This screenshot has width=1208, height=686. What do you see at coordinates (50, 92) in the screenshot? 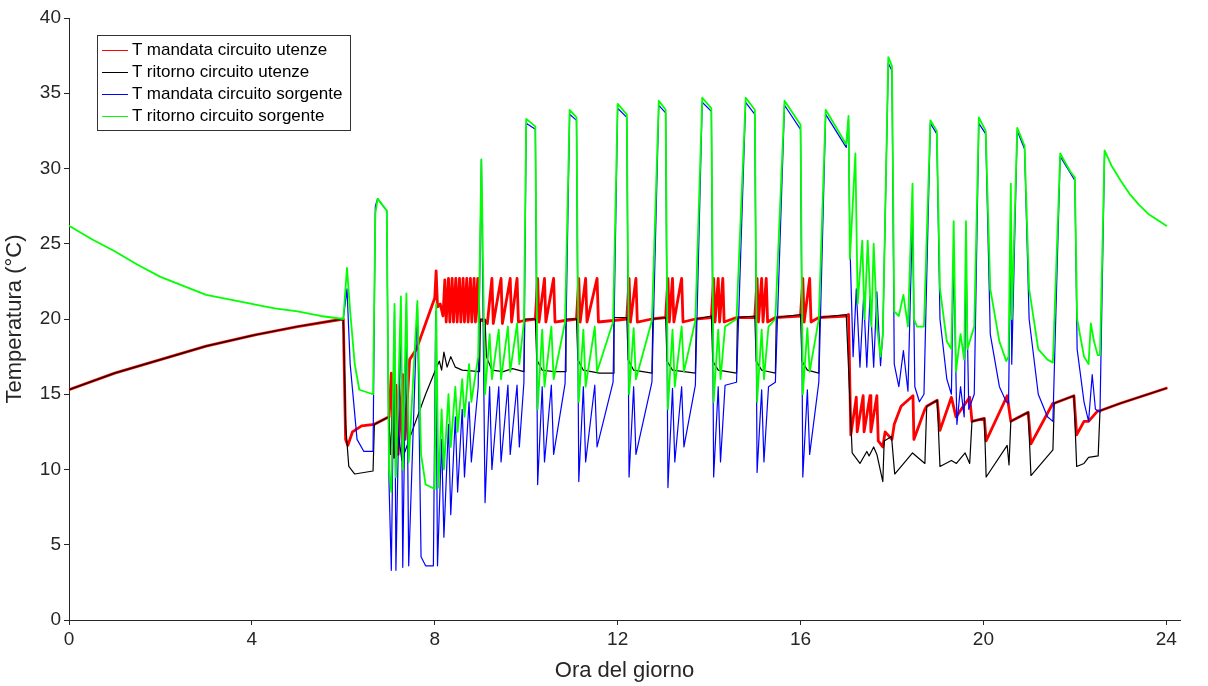
I see `y-tick-label: 35` at bounding box center [50, 92].